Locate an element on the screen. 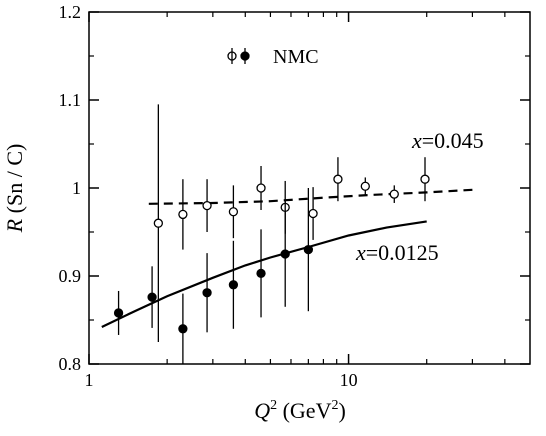 The height and width of the screenshot is (436, 546). legend-label: NMC is located at coordinates (296, 57).